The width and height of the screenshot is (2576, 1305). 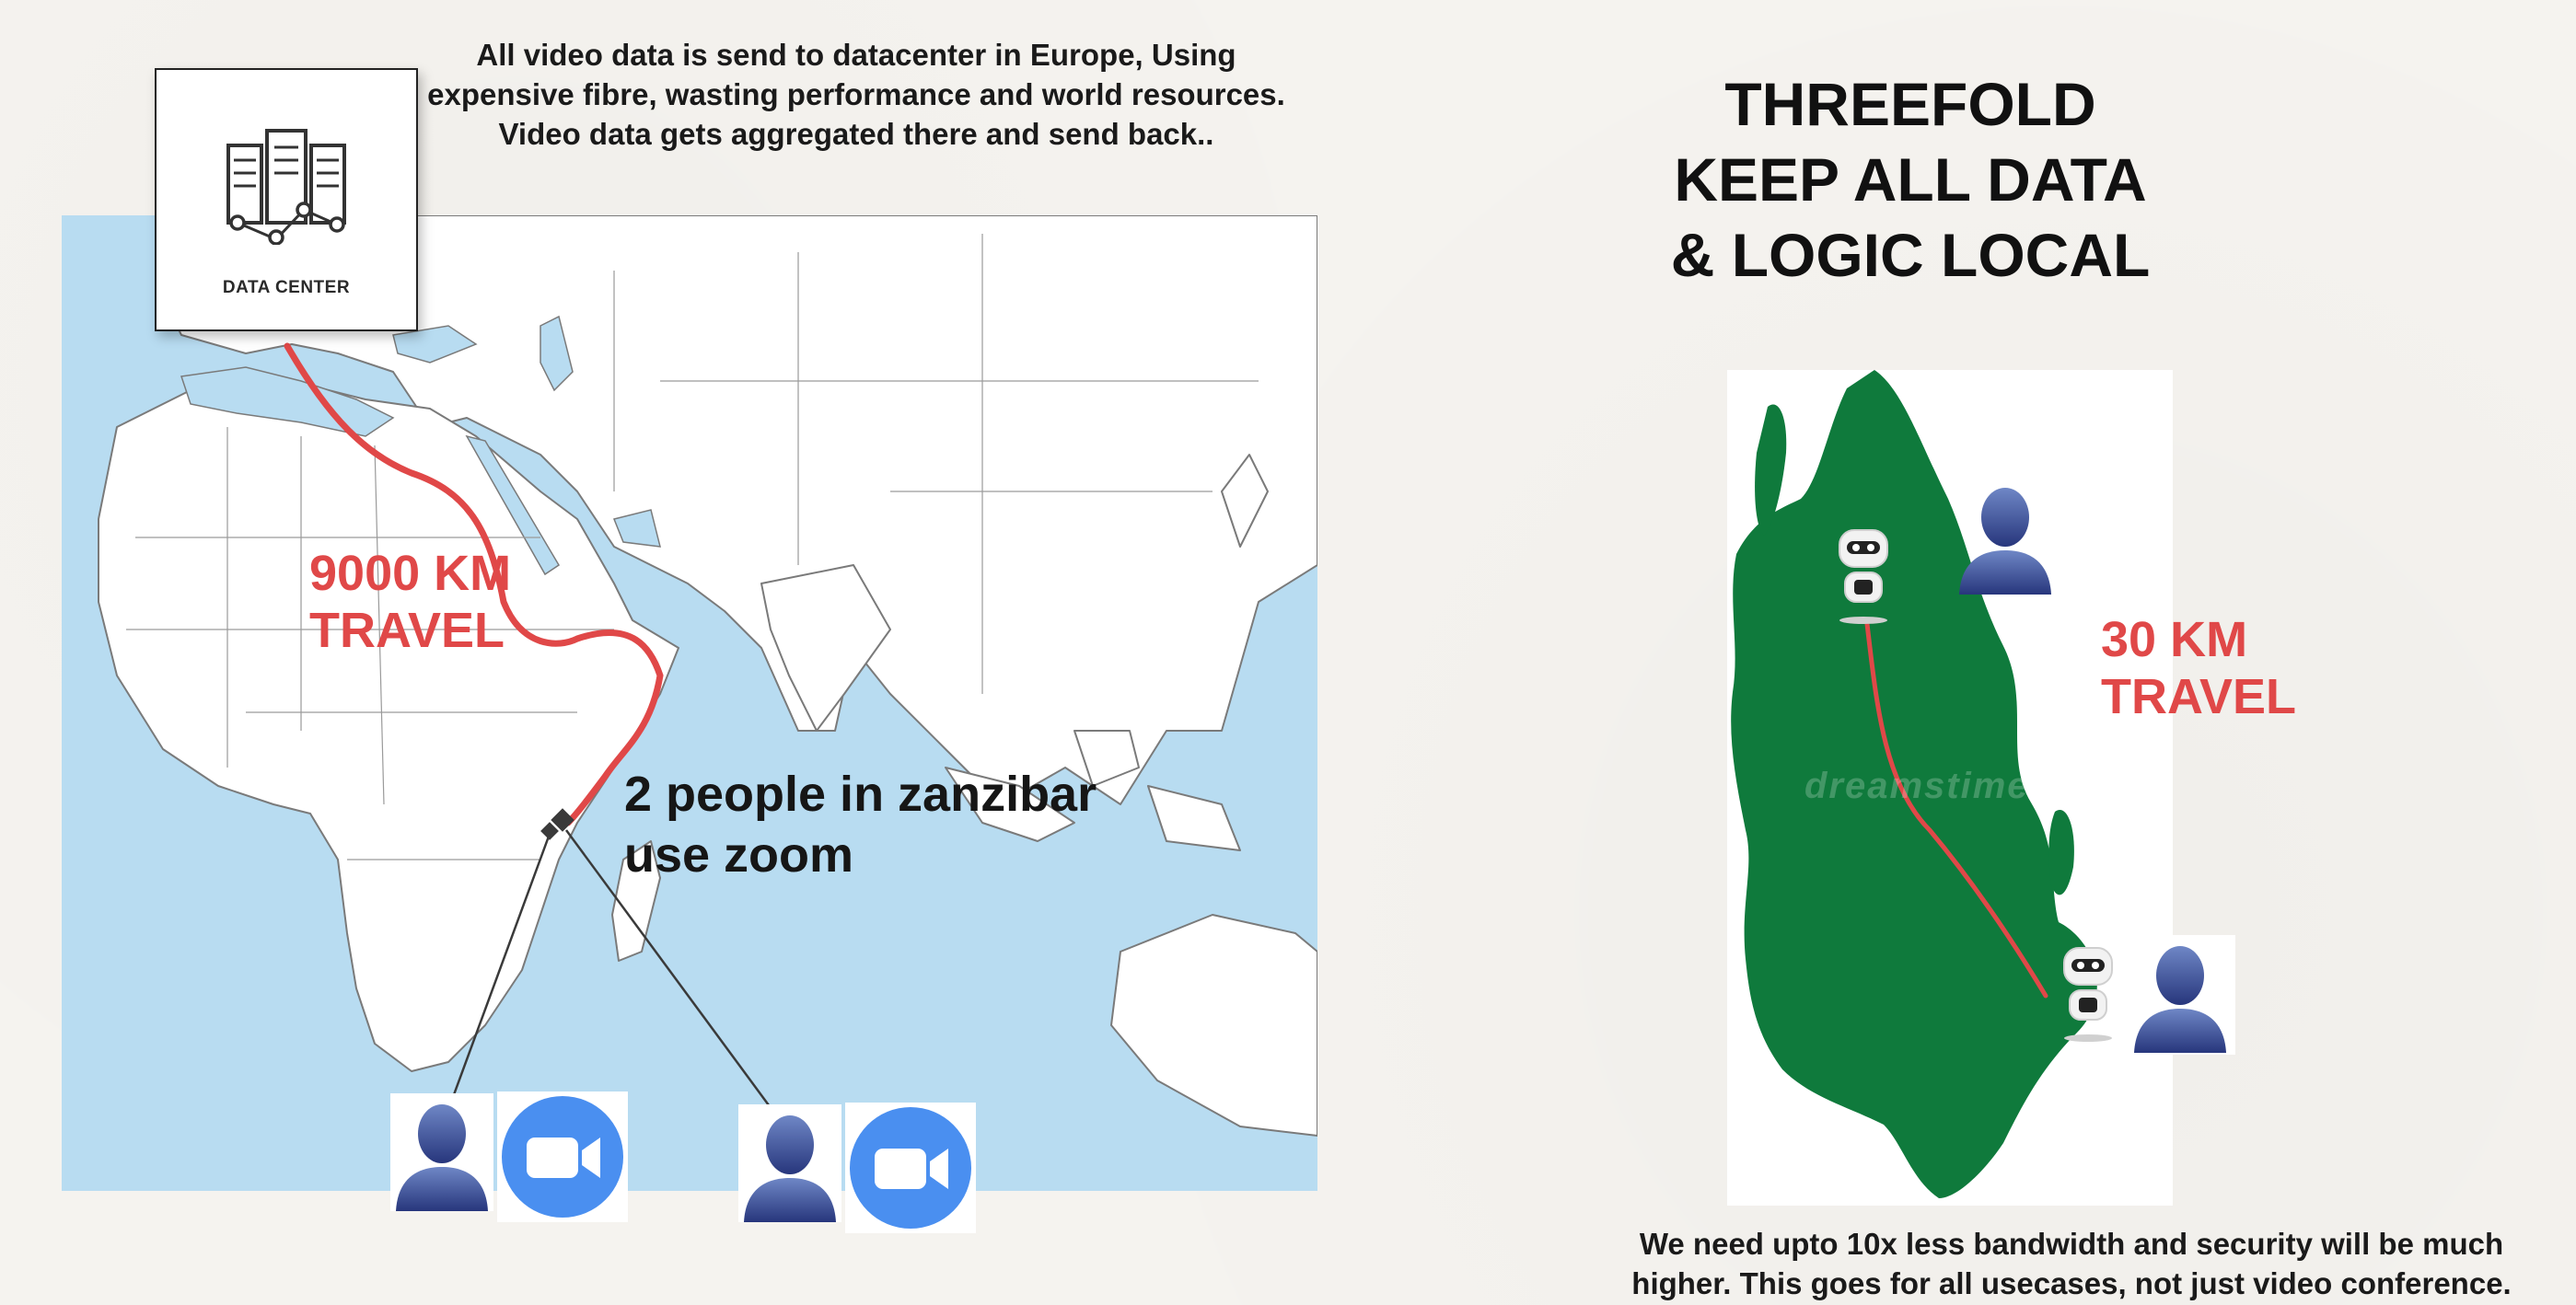 I want to click on distance-9000-line-1: 9000 KM, so click(x=410, y=573).